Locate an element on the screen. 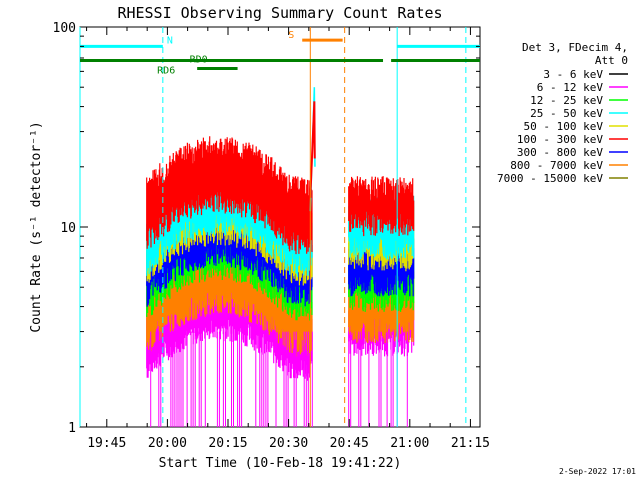  x-tick-label: 19:45 is located at coordinates (106, 443).